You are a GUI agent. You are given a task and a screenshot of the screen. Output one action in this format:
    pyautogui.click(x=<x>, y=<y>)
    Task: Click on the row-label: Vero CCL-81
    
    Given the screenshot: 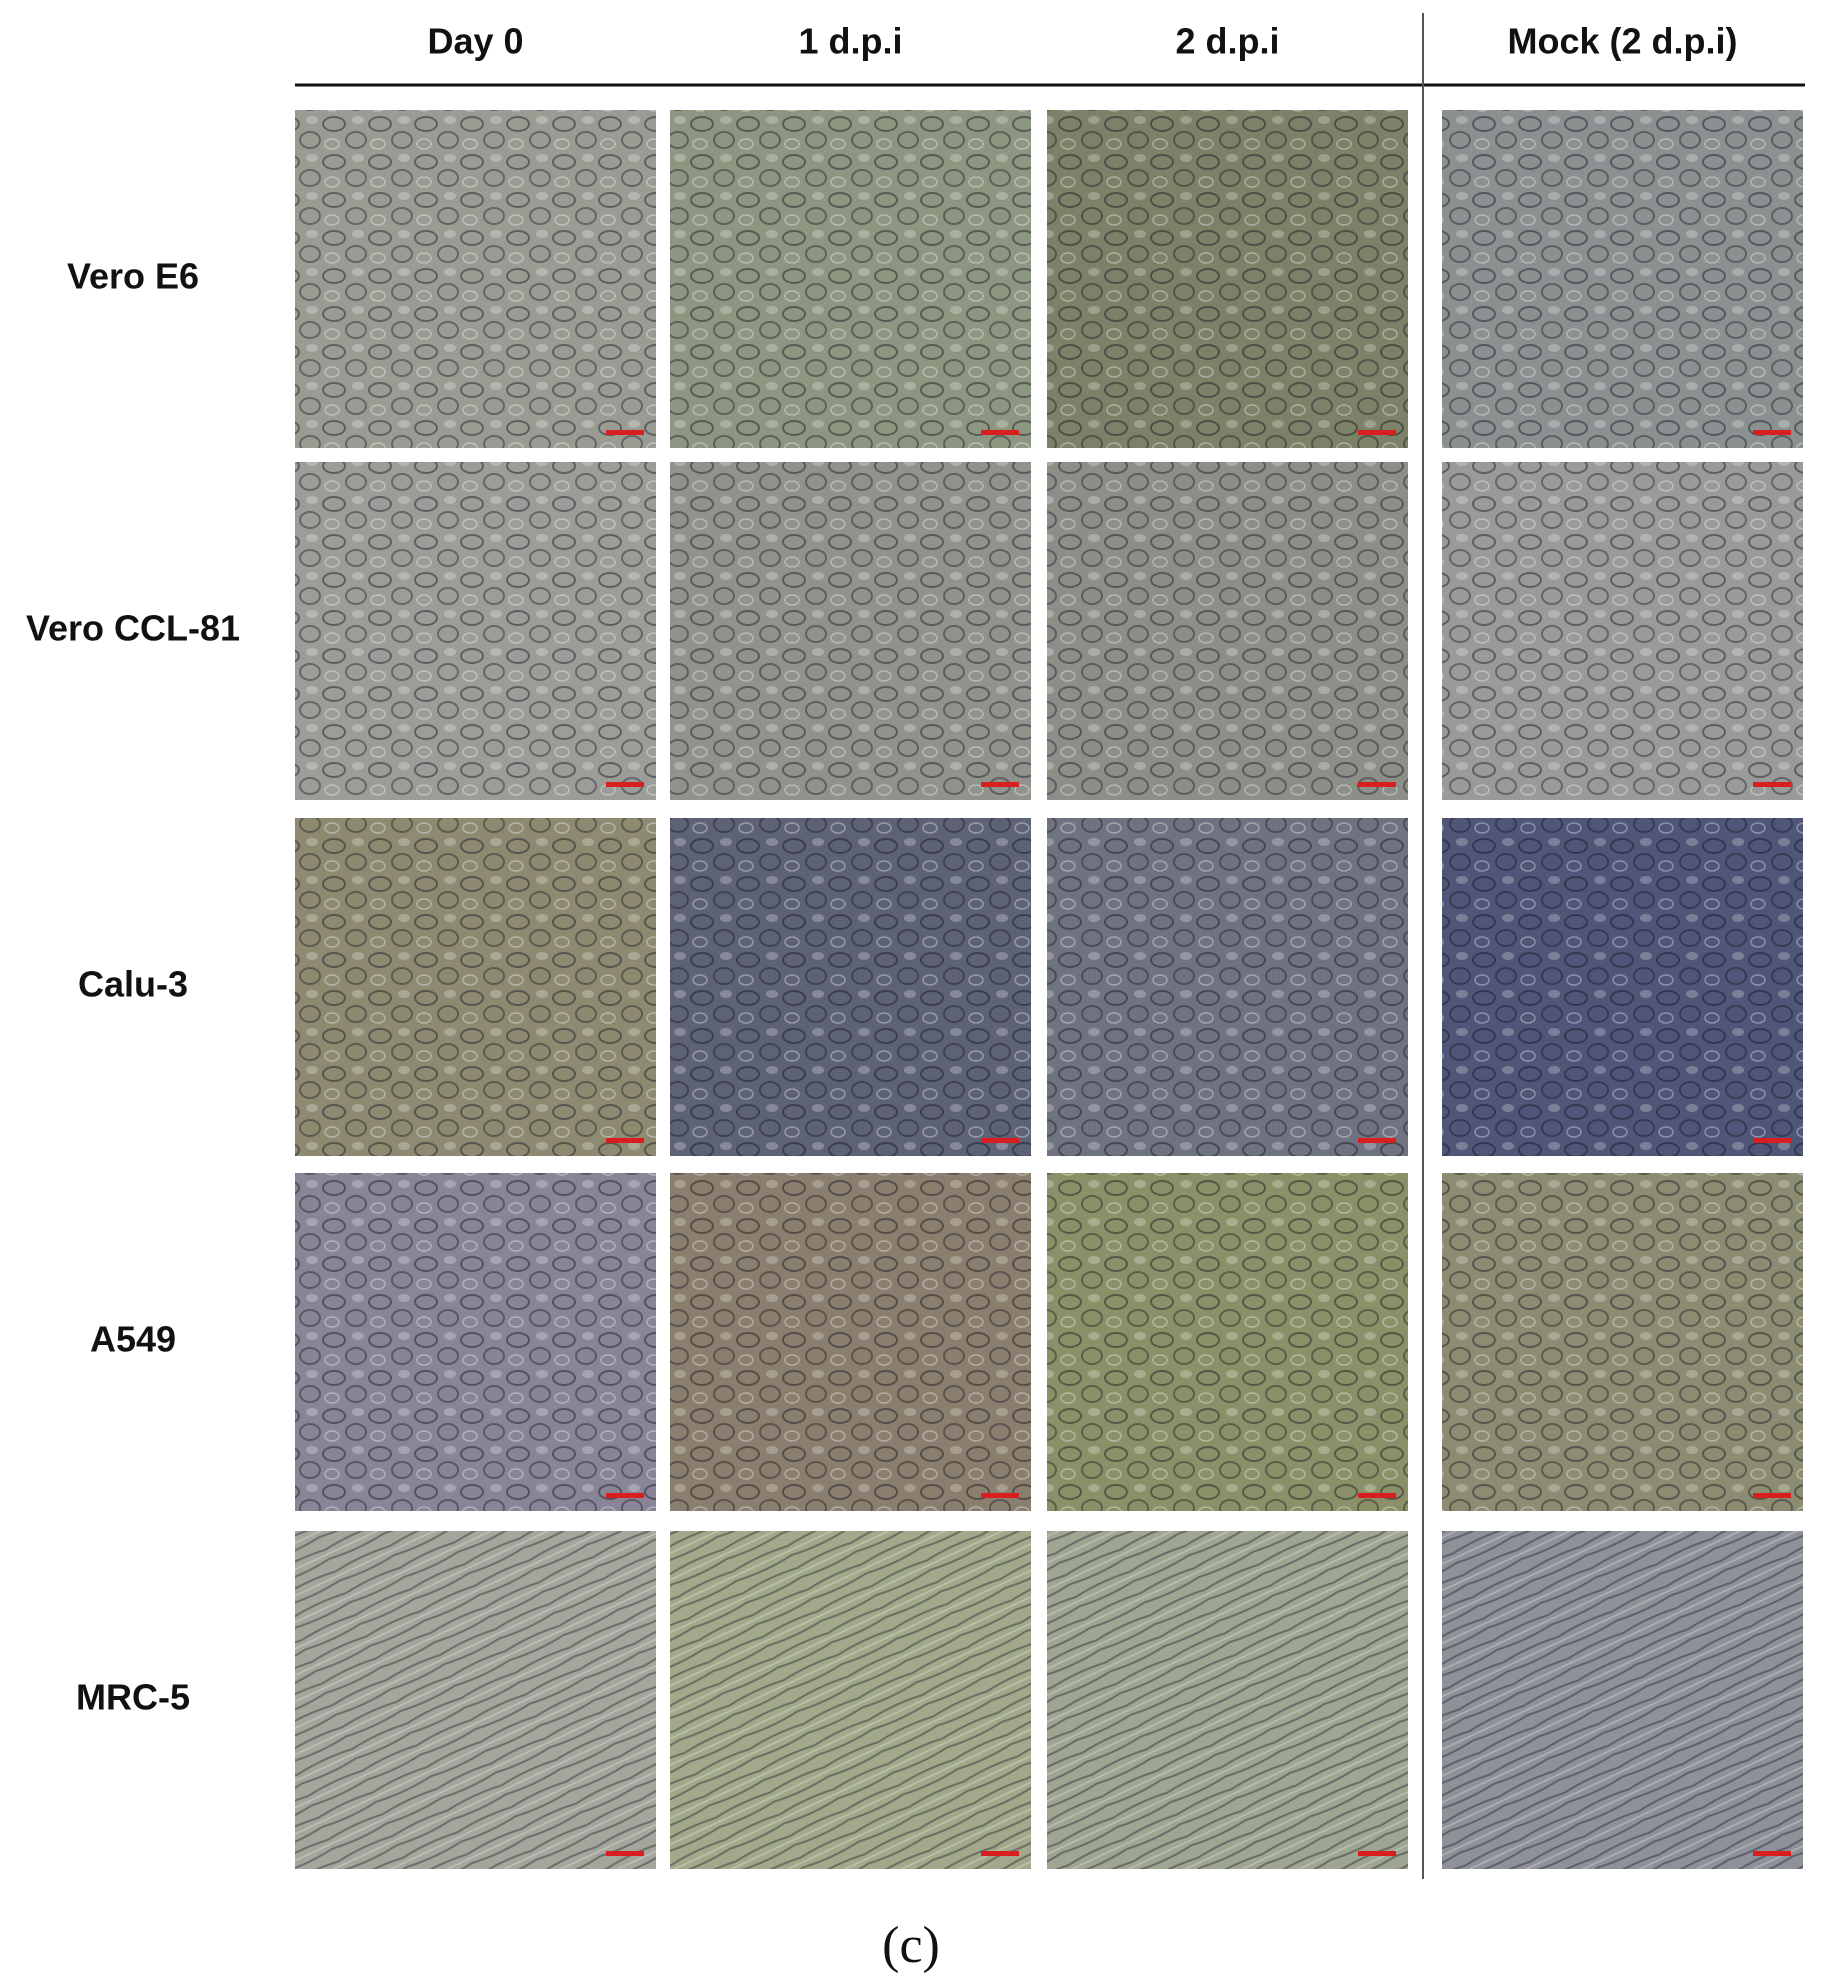 What is the action you would take?
    pyautogui.click(x=133, y=628)
    